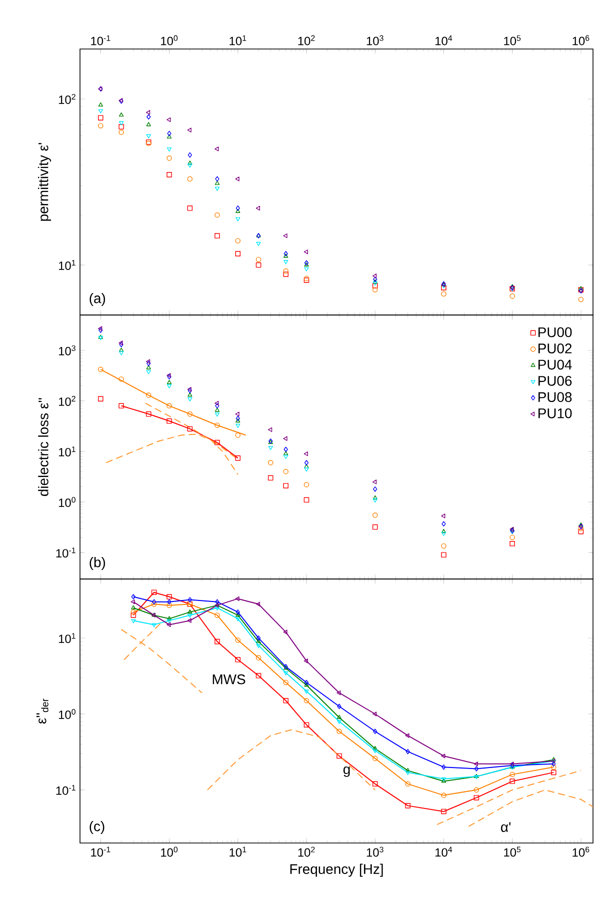 Image resolution: width=595 pixels, height=904 pixels. What do you see at coordinates (229, 679) in the screenshot?
I see `annotation: MWS` at bounding box center [229, 679].